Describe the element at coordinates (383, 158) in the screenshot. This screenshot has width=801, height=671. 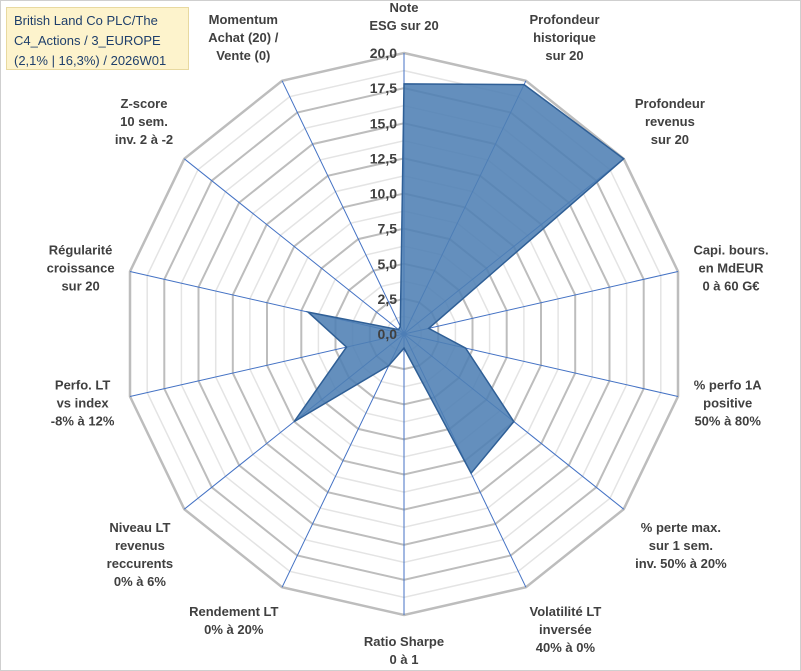
I see `tick-label: 12,5` at that location.